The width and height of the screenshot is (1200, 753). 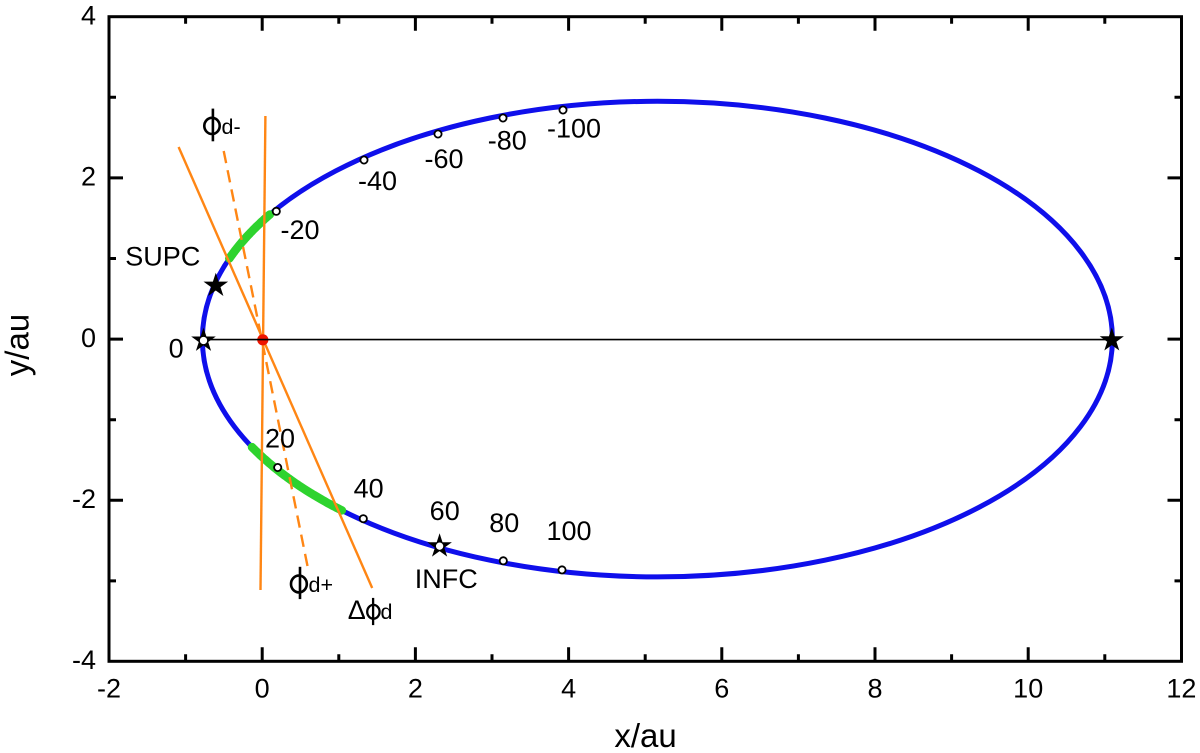 I want to click on svg-text: 60, so click(x=445, y=511).